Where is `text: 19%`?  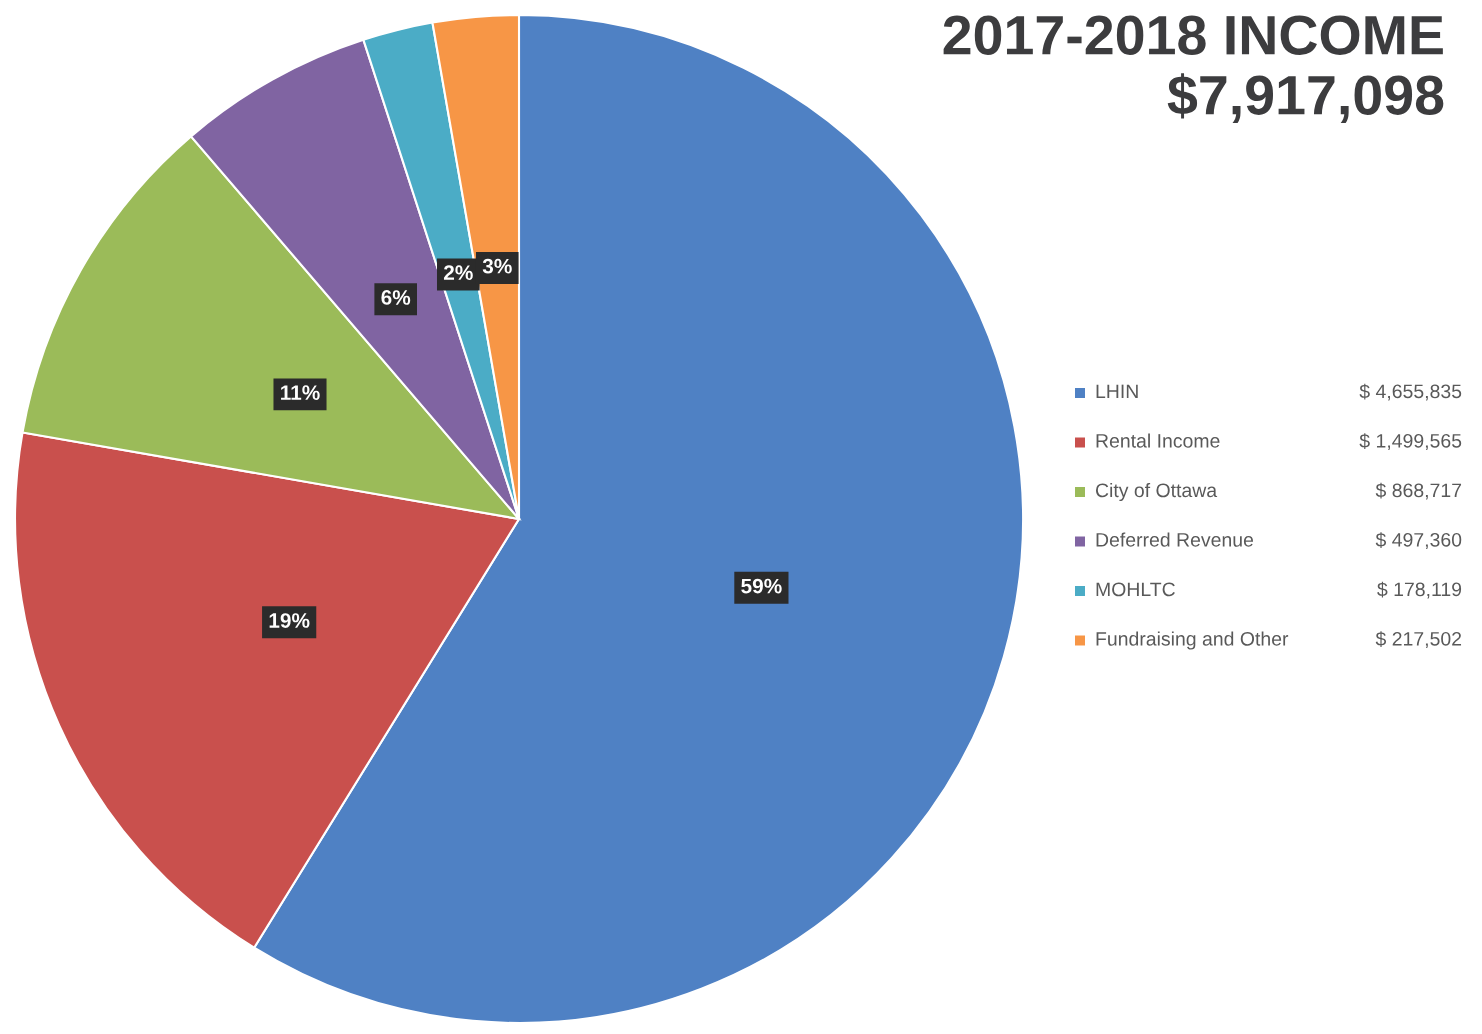
text: 19% is located at coordinates (289, 620).